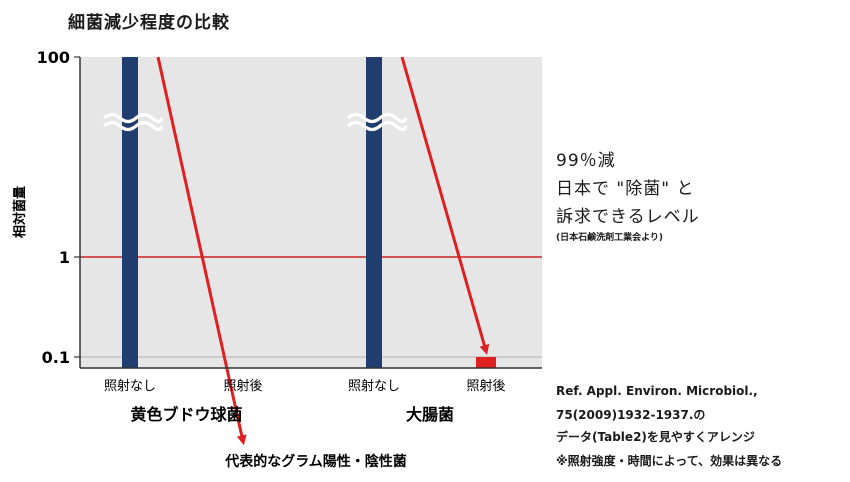 This screenshot has width=850, height=482. Describe the element at coordinates (669, 461) in the screenshot. I see `reference-line4: ※照射強度・時間によって、効果は異なる` at that location.